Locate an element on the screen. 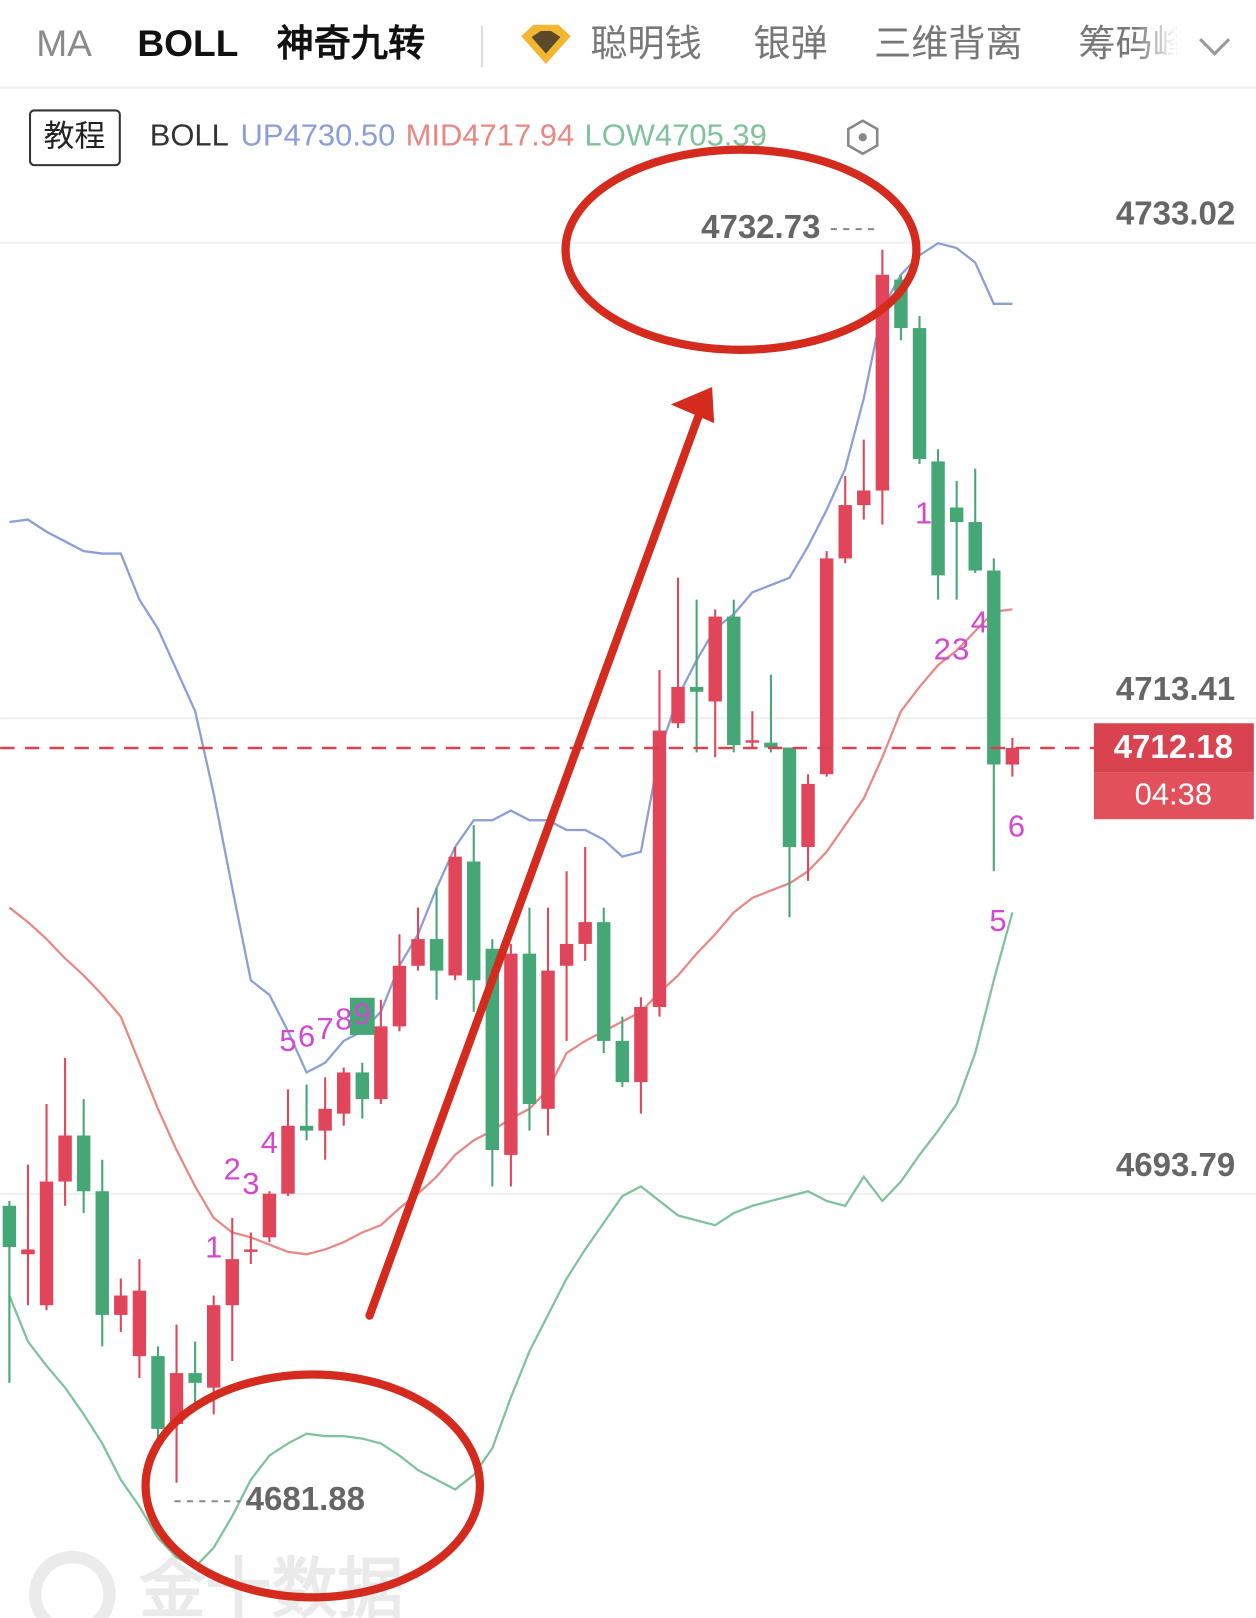 The width and height of the screenshot is (1256, 1618). td-count: 6 is located at coordinates (306, 1035).